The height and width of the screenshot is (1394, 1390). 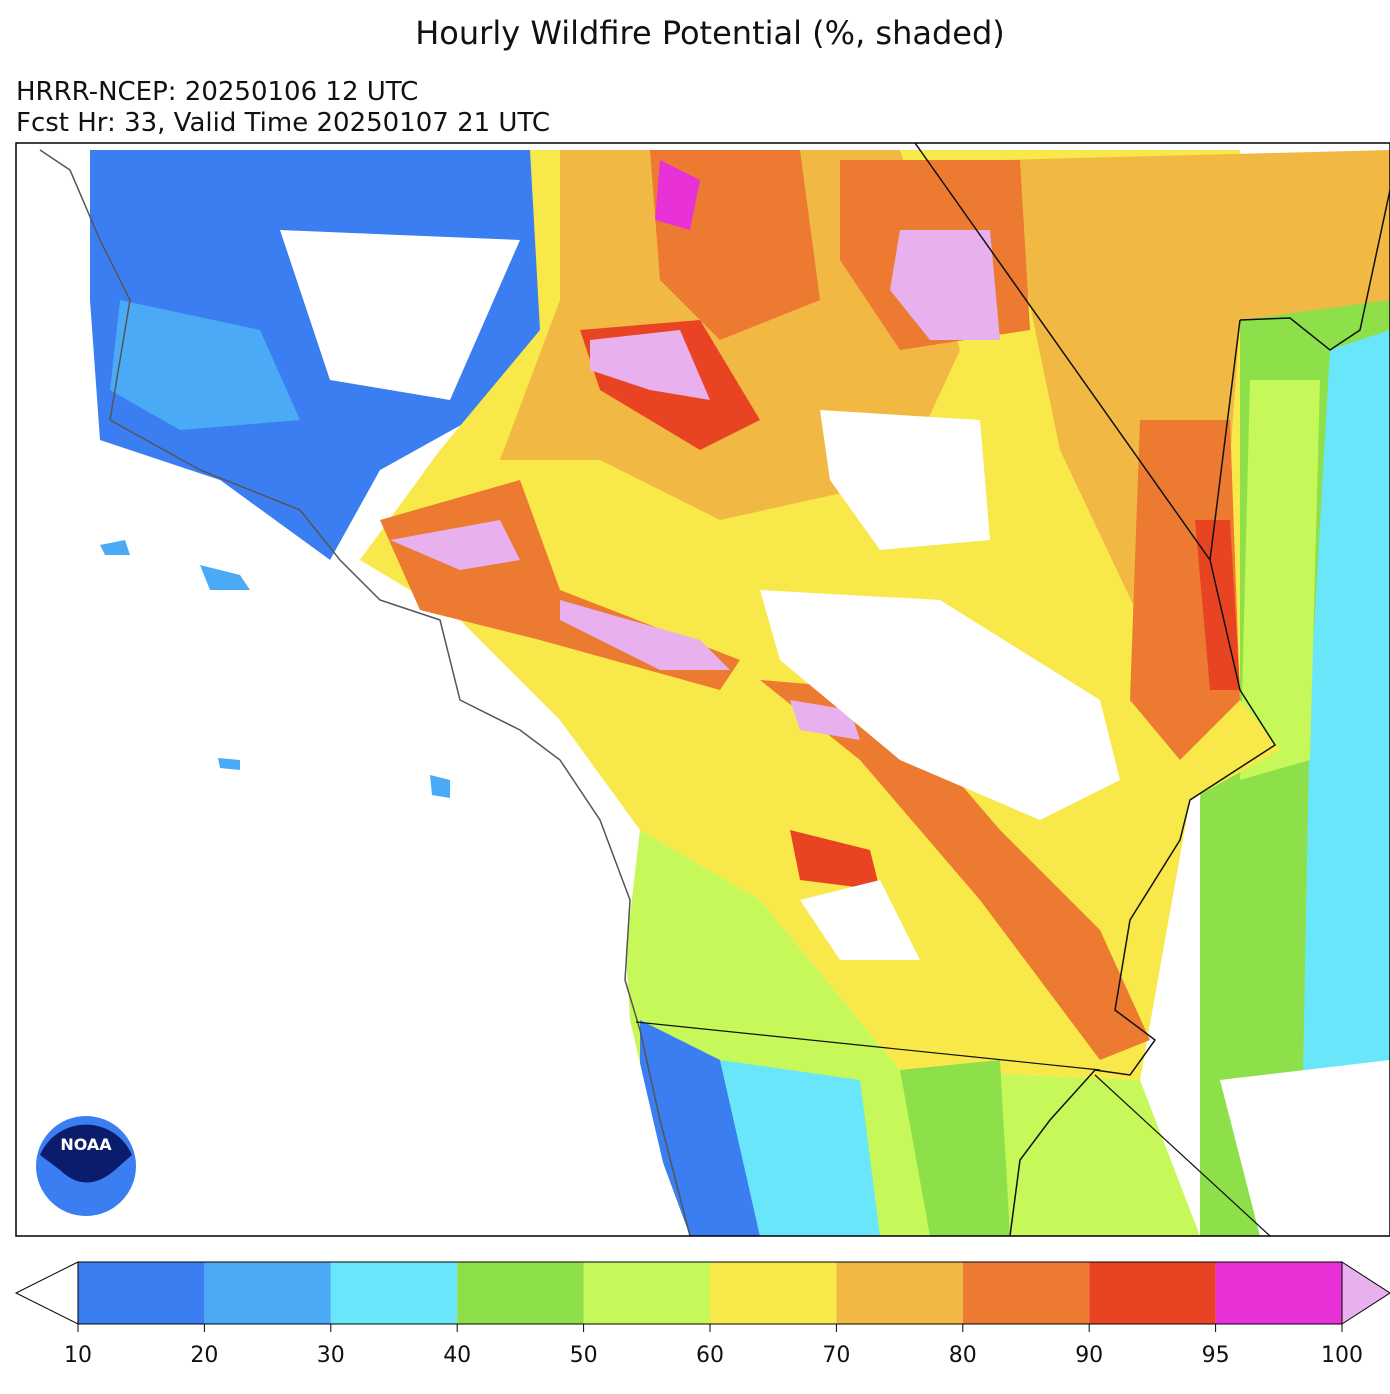 What do you see at coordinates (1216, 1355) in the screenshot?
I see `colorbar-tick-label: 95` at bounding box center [1216, 1355].